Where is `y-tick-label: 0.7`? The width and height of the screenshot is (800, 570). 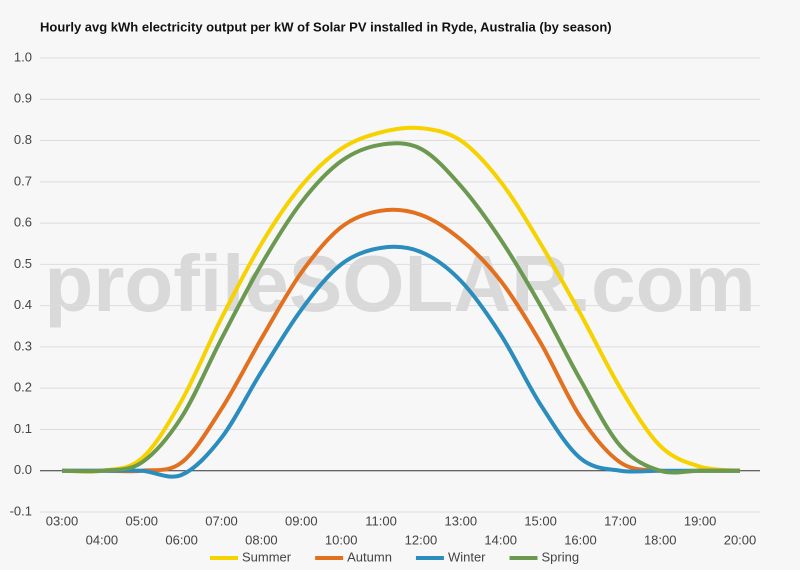 y-tick-label: 0.7 is located at coordinates (23, 180).